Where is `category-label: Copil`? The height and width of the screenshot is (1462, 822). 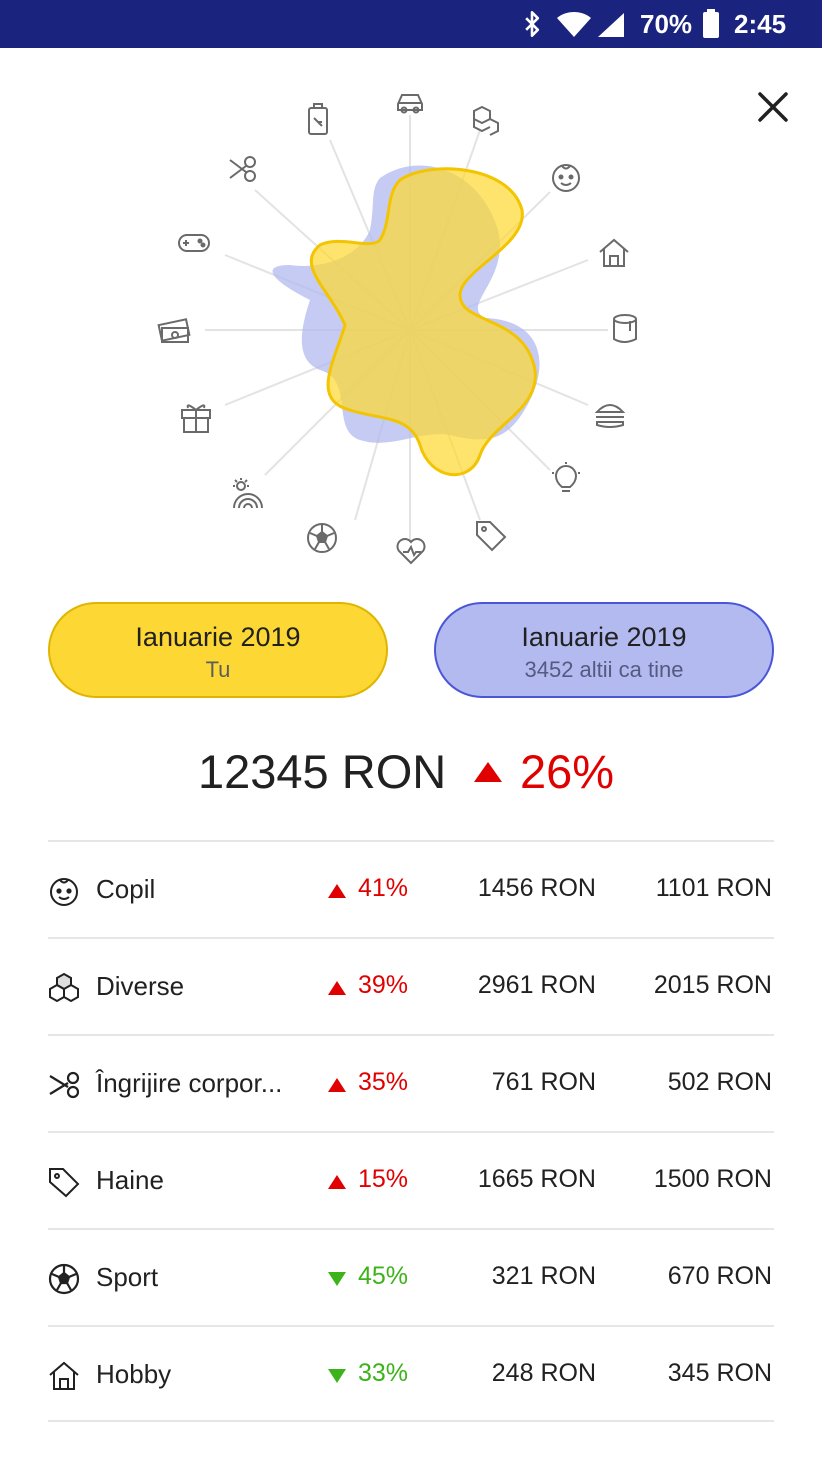
category-label: Copil is located at coordinates (126, 889).